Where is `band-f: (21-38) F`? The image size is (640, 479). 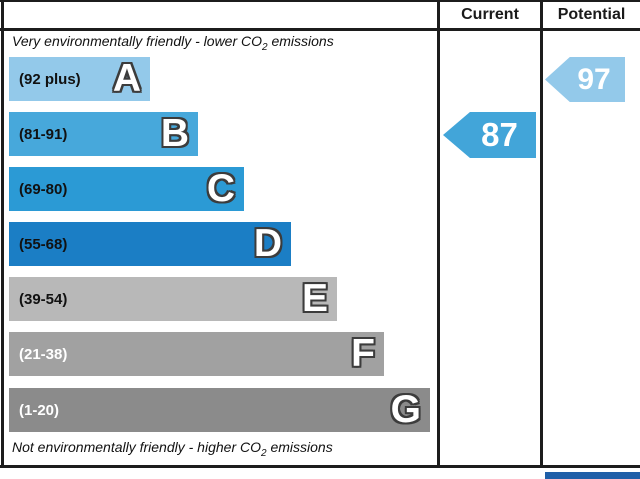
band-f: (21-38) F is located at coordinates (196, 354).